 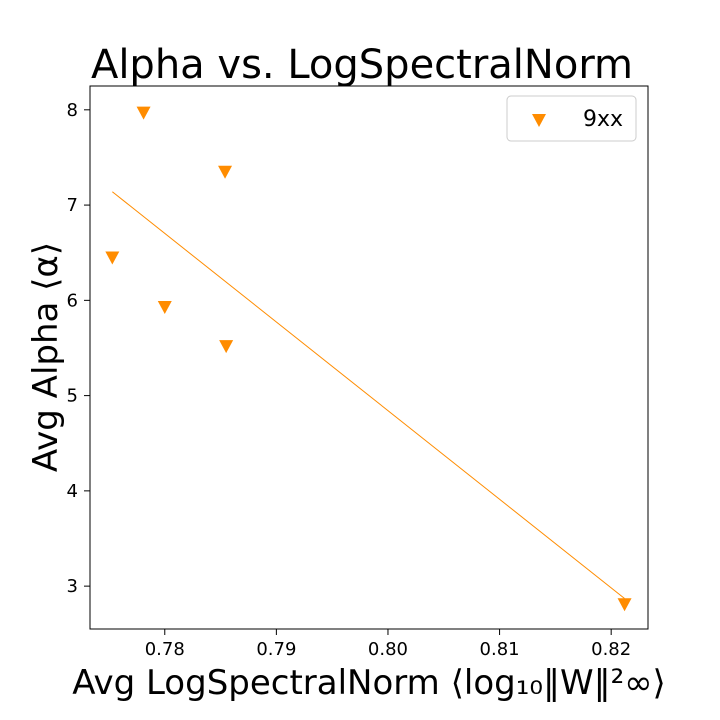 I want to click on legend-marker, so click(x=539, y=120).